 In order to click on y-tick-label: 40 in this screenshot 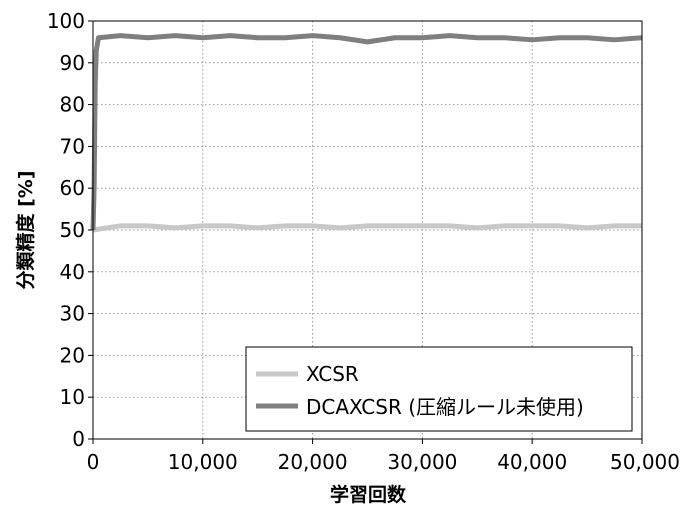, I will do `click(72, 272)`.